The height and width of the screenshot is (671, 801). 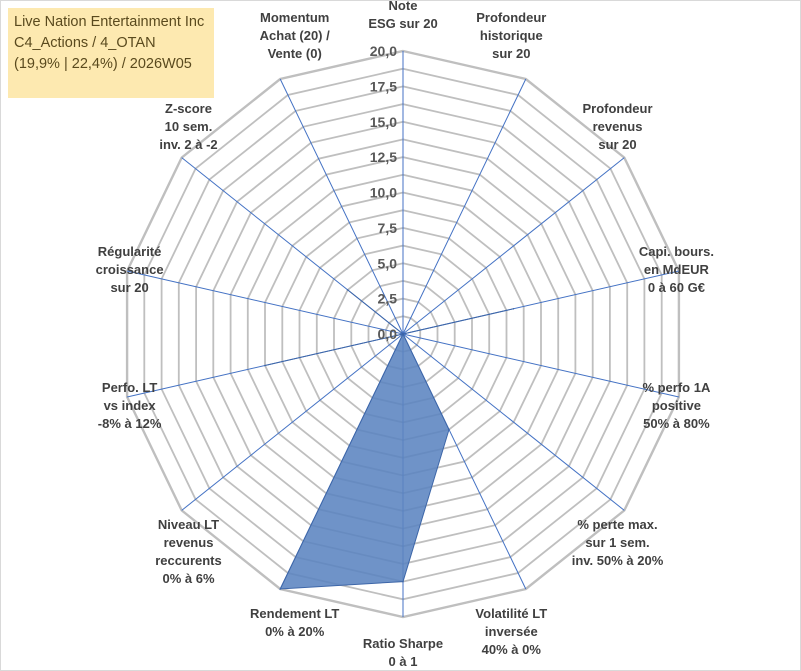 I want to click on axis-label-7-line-1: Volatilité LT, so click(x=511, y=613).